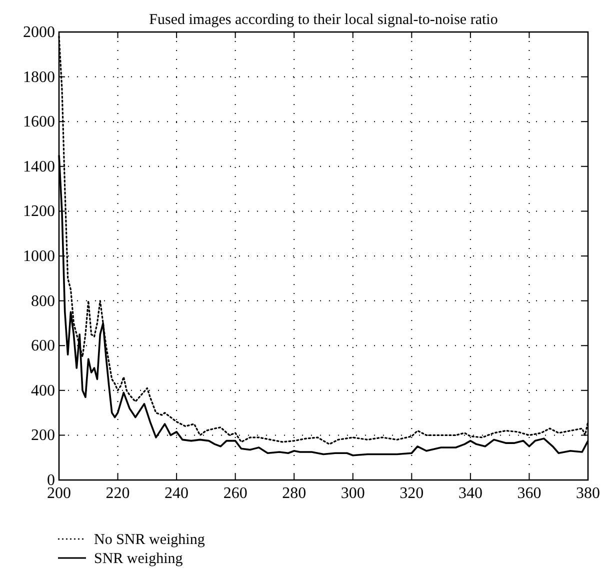 The image size is (603, 585). I want to click on x-tick-label: 280, so click(294, 493).